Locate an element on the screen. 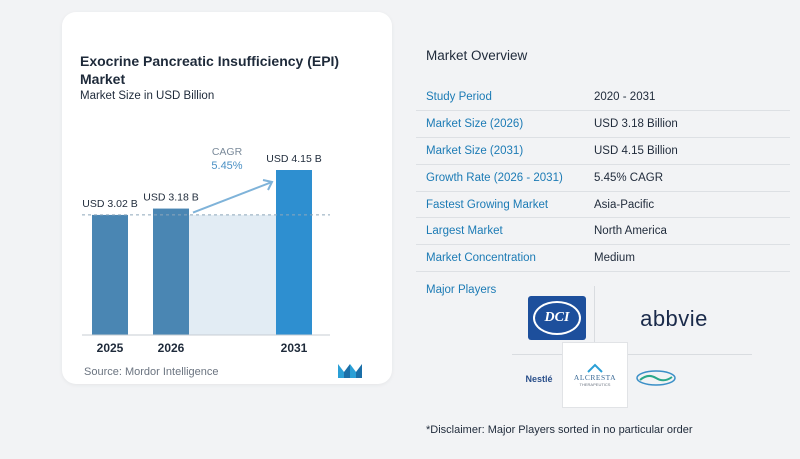 The height and width of the screenshot is (459, 800). row-key: Market Size (2026) is located at coordinates (505, 124).